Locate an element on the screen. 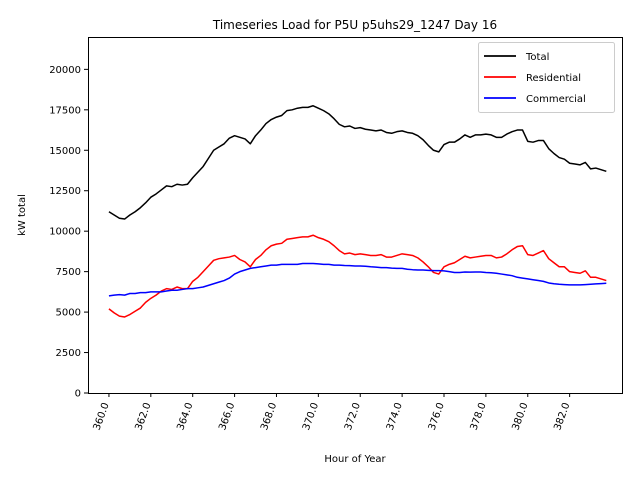 This screenshot has width=640, height=480. y-tick-label: 20000 is located at coordinates (65, 70).